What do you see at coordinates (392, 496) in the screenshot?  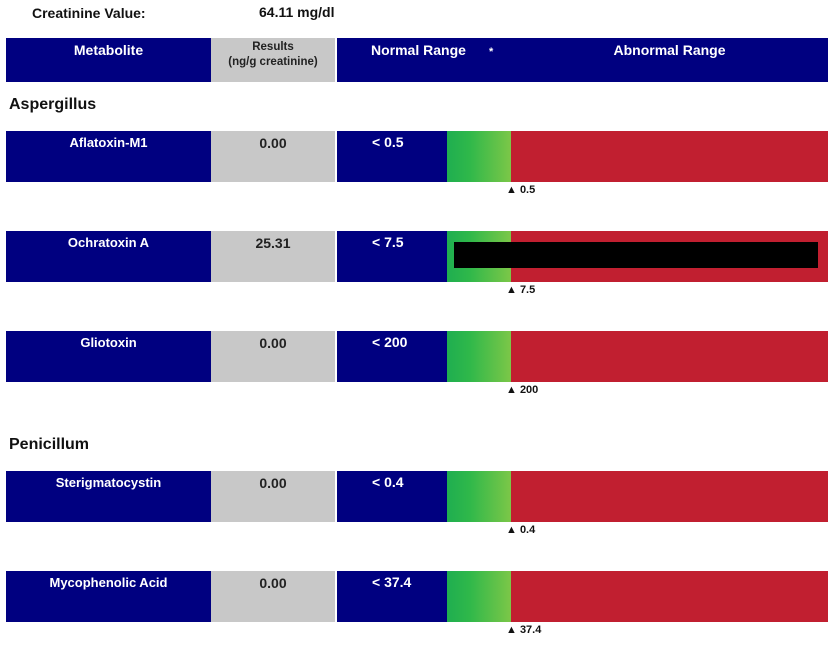 I see `normal-range-value: < 0.4` at bounding box center [392, 496].